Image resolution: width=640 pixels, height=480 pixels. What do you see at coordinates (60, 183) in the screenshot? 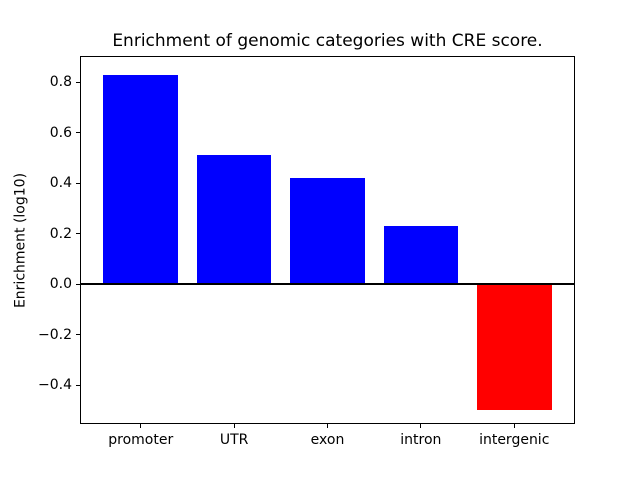
I see `y-tick-label: 0.4` at bounding box center [60, 183].